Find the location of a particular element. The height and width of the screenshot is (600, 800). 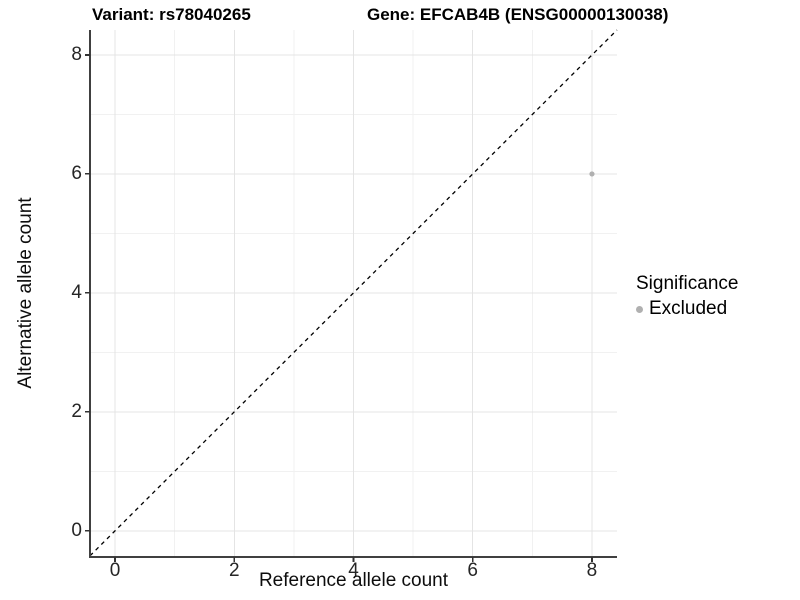

legend-title: Significance is located at coordinates (687, 283).